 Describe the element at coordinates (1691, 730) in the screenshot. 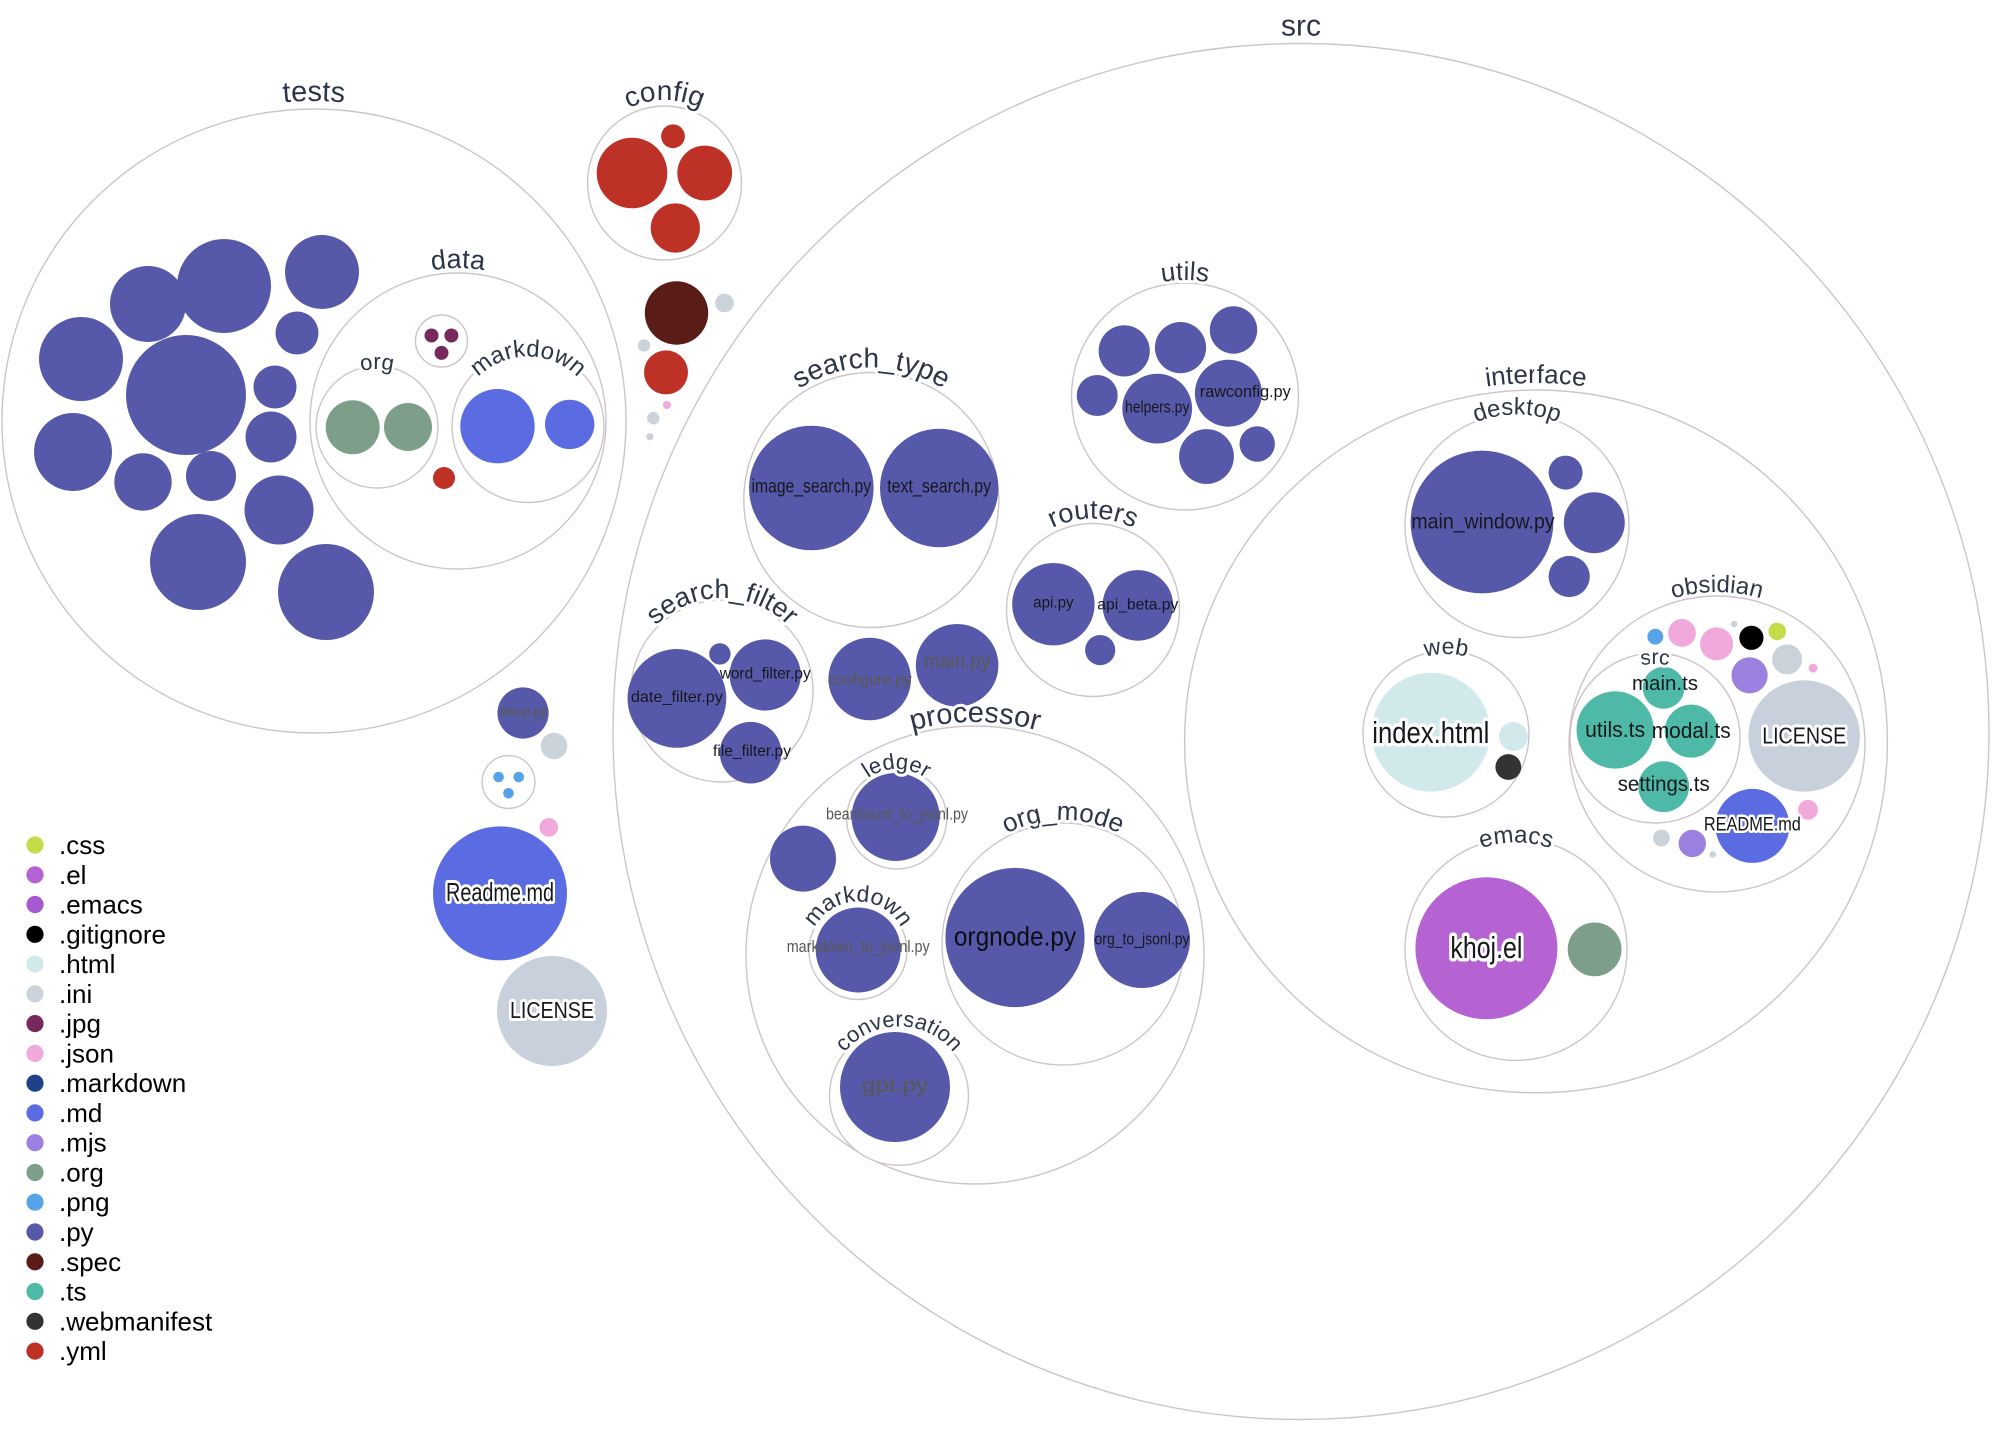

I see `svg-text: modal.ts` at that location.